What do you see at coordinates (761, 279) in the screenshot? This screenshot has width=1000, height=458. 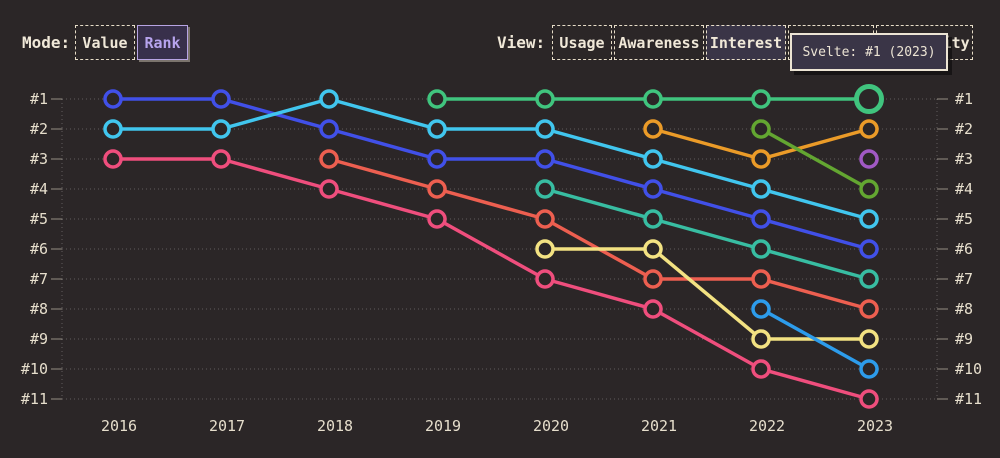 I see `data-point-salmon-2022` at bounding box center [761, 279].